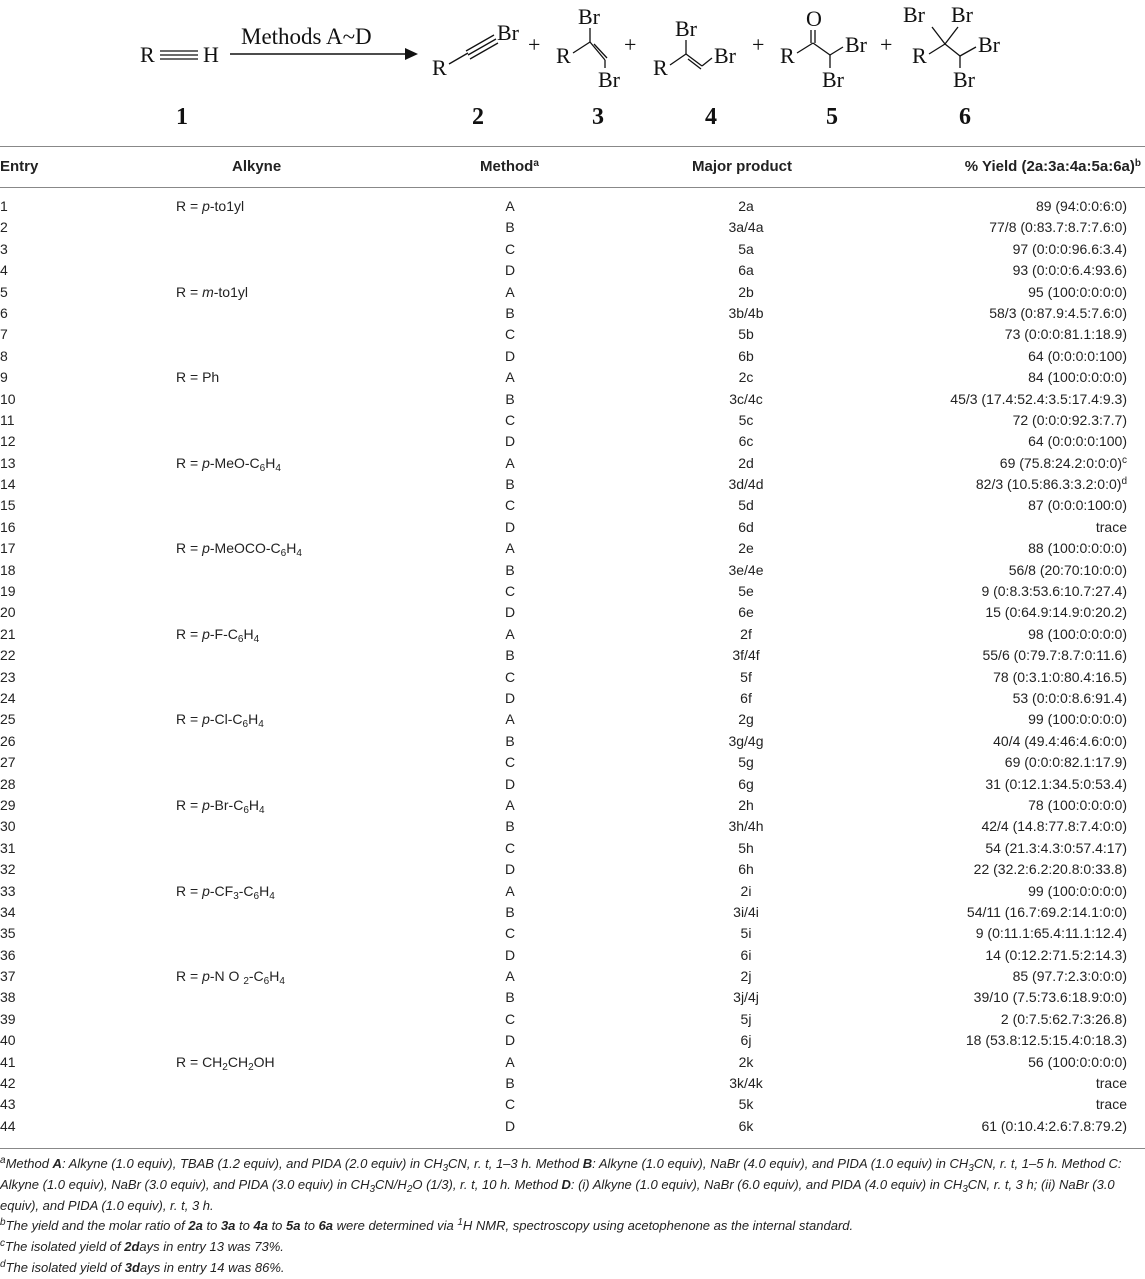  What do you see at coordinates (4, 270) in the screenshot?
I see `cell-entry: 4` at bounding box center [4, 270].